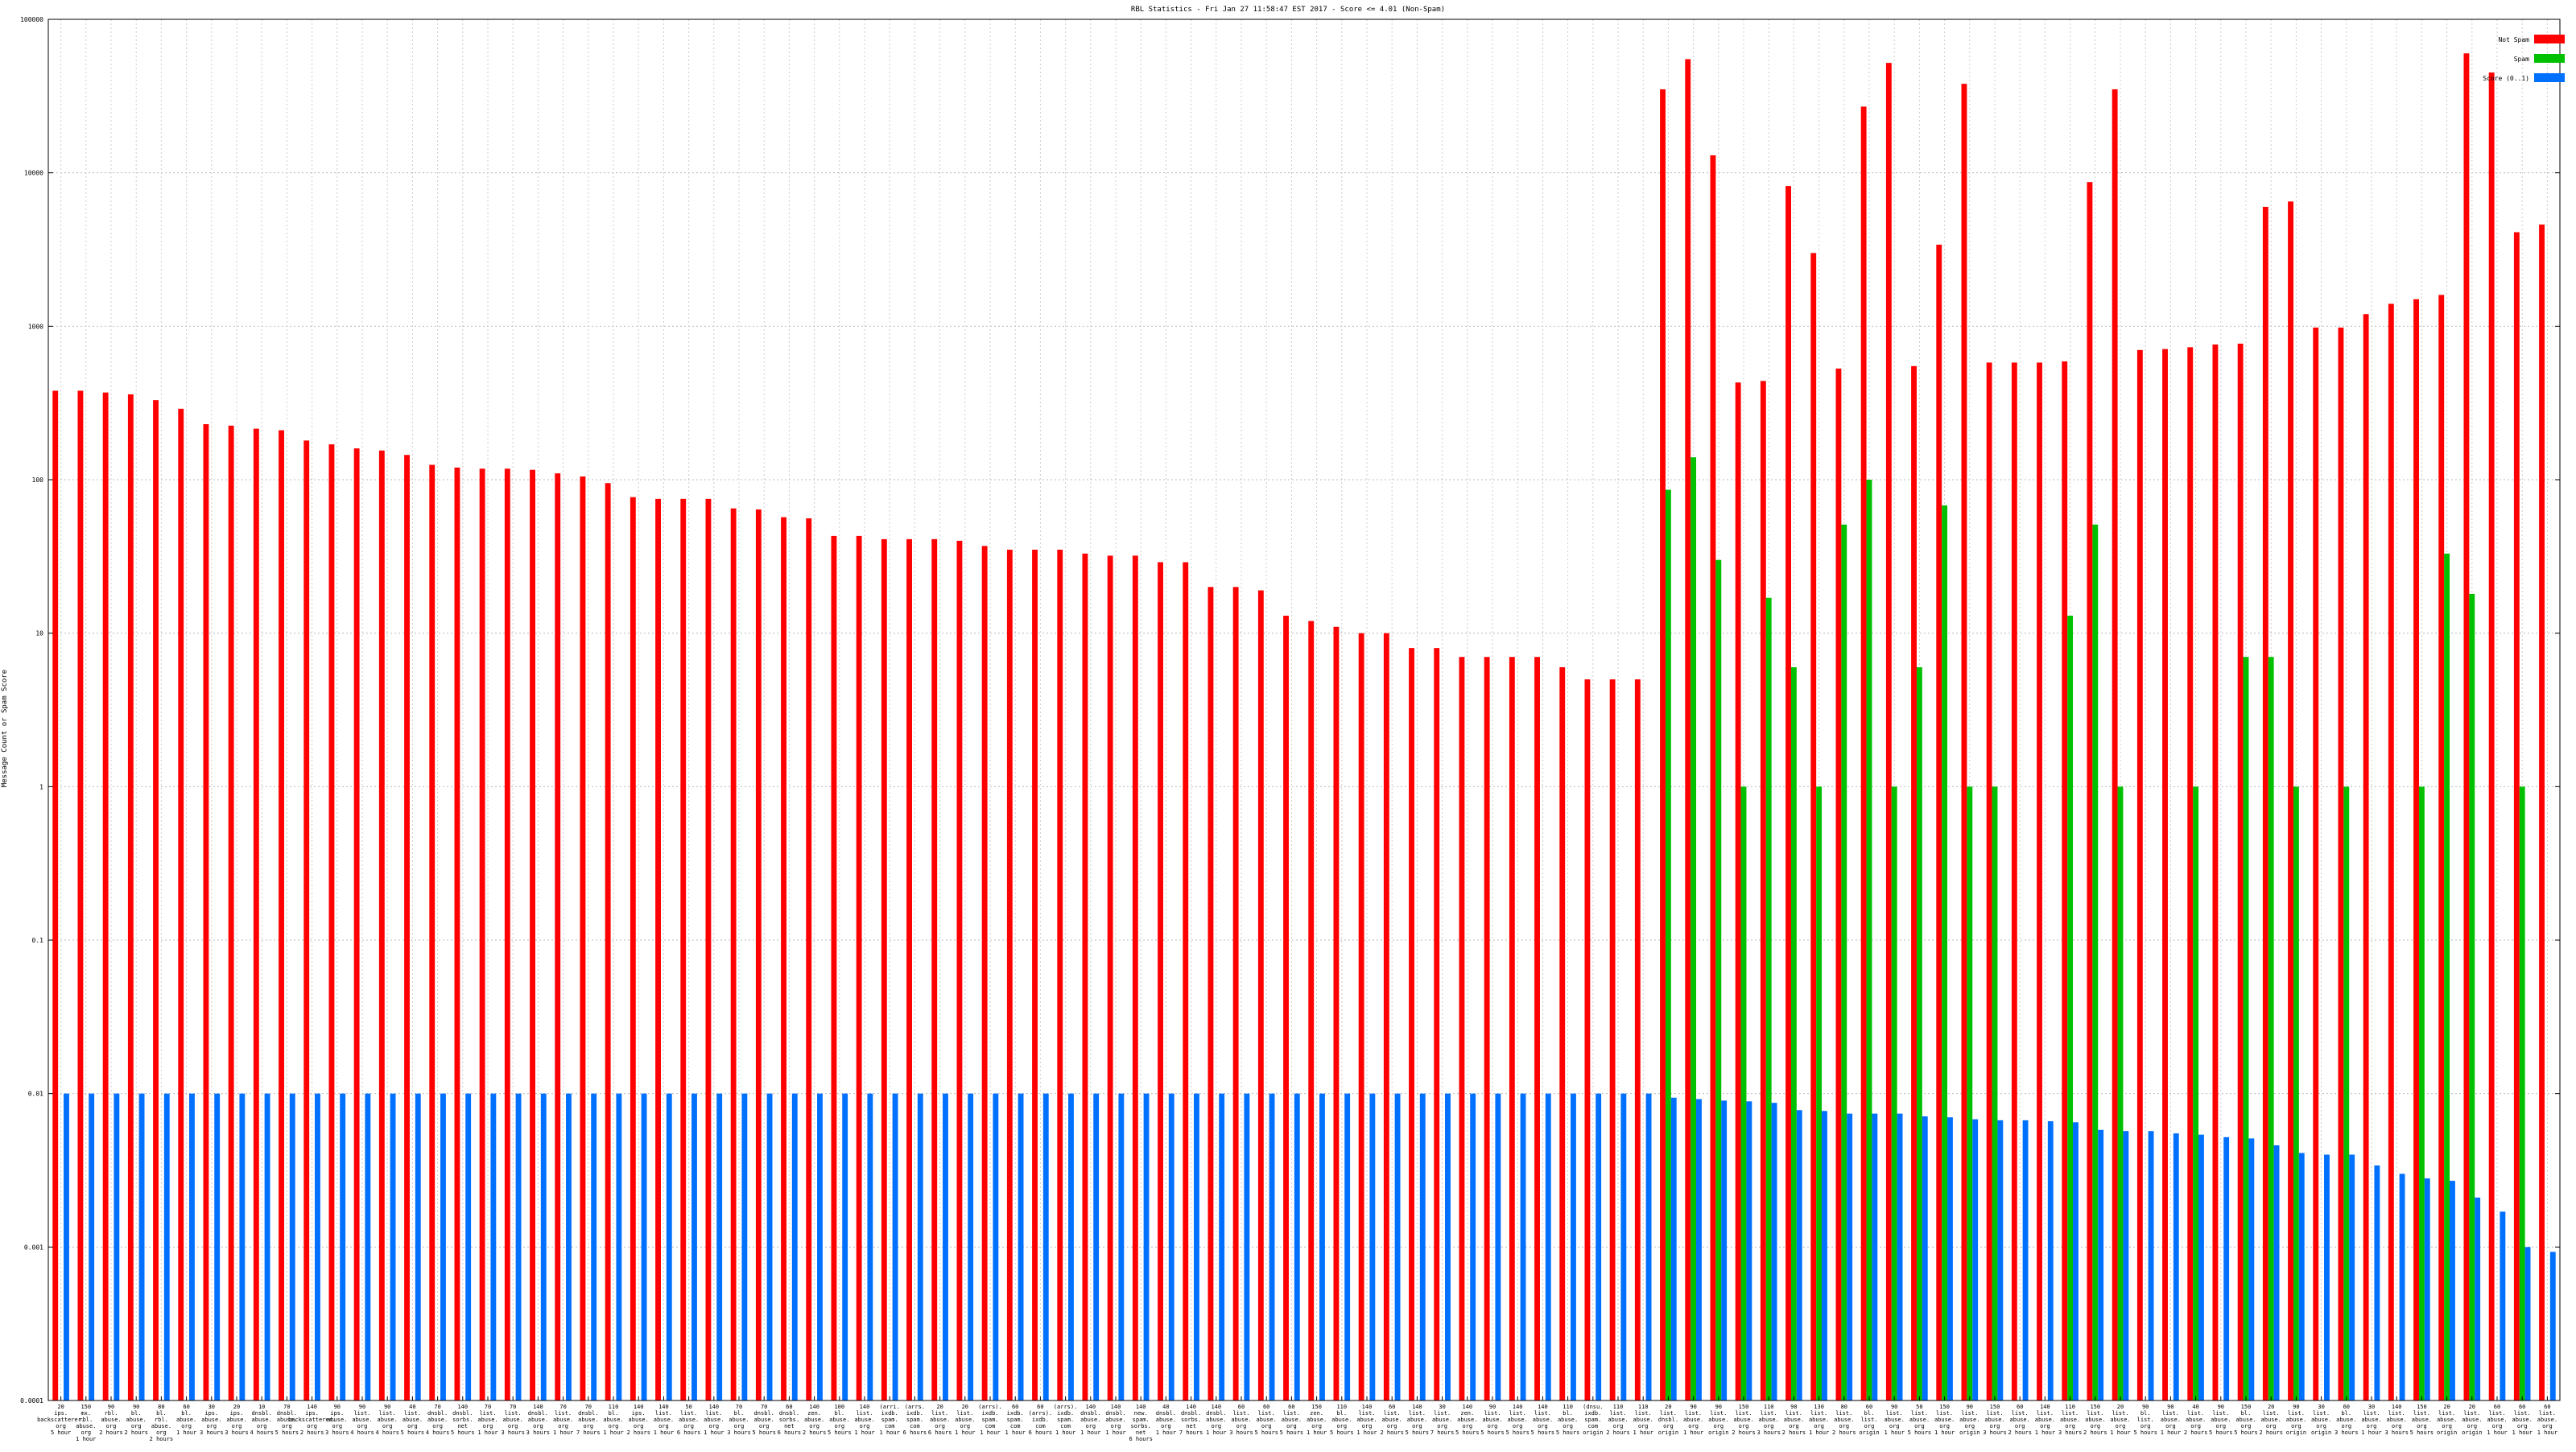  Describe the element at coordinates (85, 1414) in the screenshot. I see `x-tick-label-line: mx.` at that location.